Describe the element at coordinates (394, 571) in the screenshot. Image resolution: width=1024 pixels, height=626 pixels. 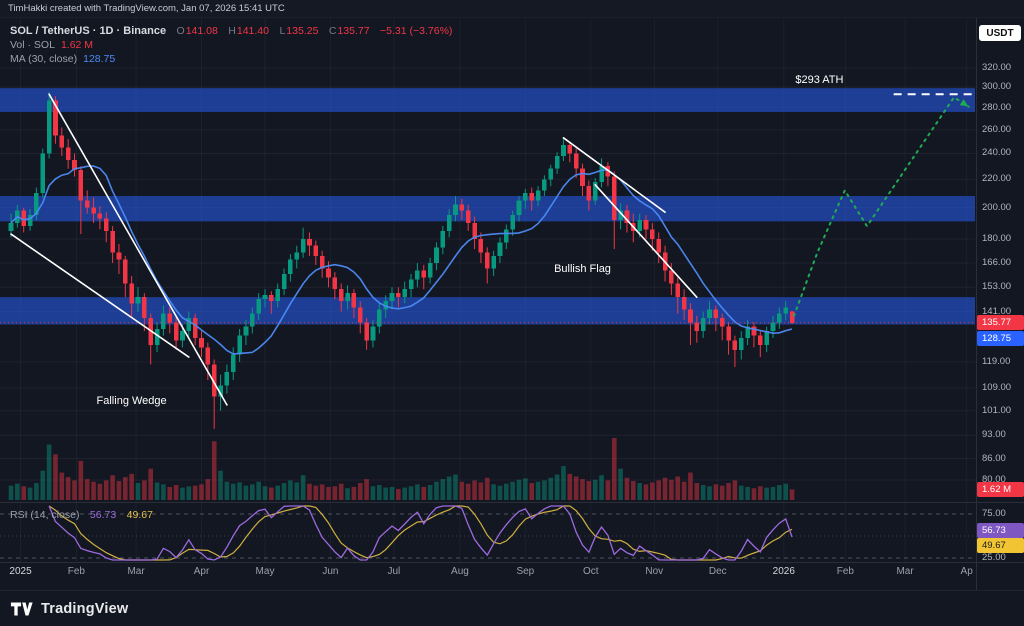
I see `time-axis-label: Jul` at that location.